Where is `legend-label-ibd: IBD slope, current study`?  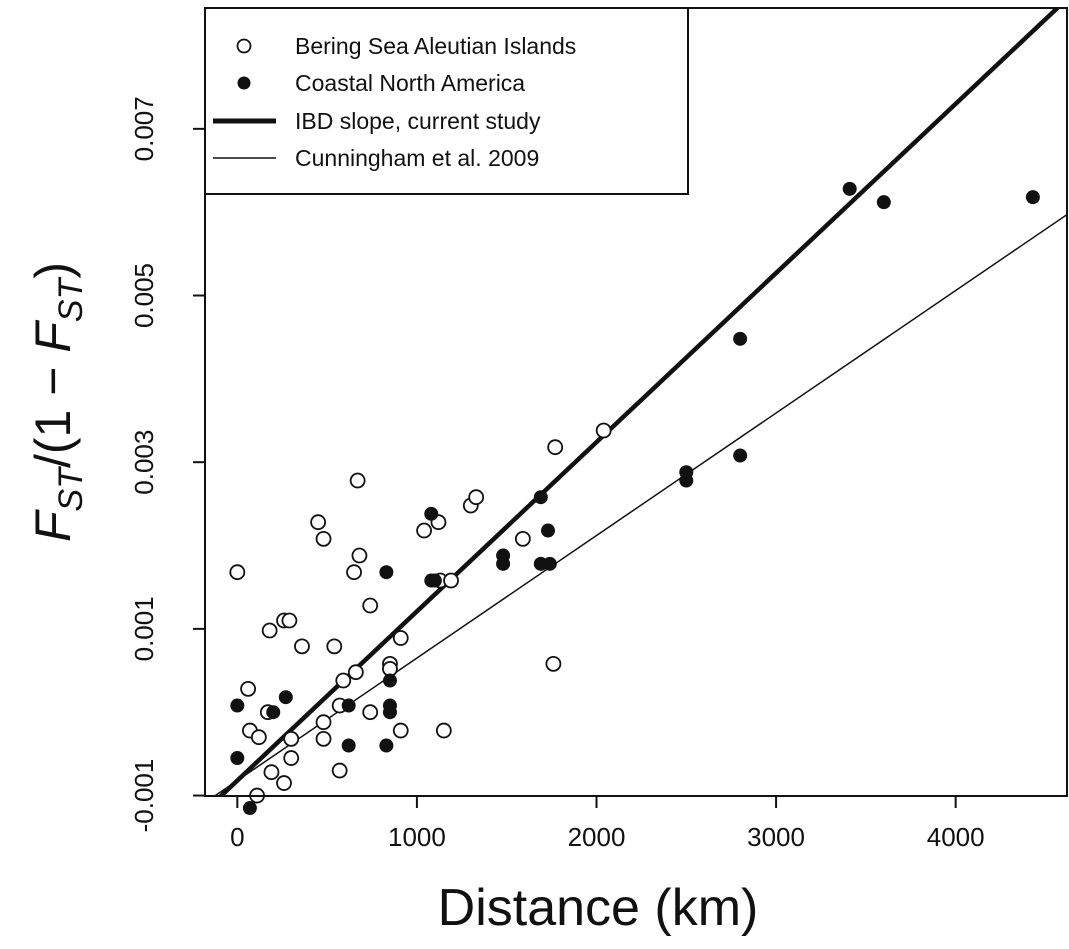 legend-label-ibd: IBD slope, current study is located at coordinates (418, 121).